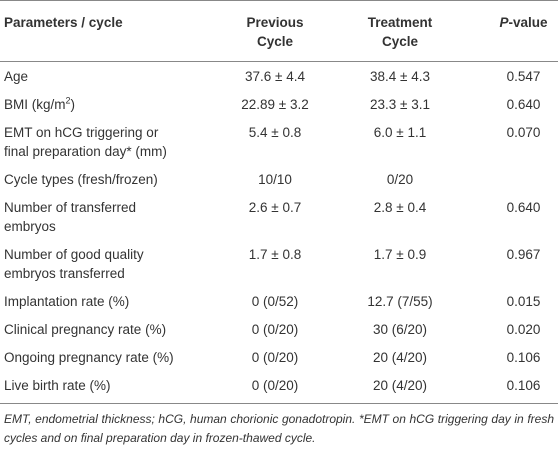 The height and width of the screenshot is (460, 558). Describe the element at coordinates (275, 22) in the screenshot. I see `cell-line: Previous` at that location.